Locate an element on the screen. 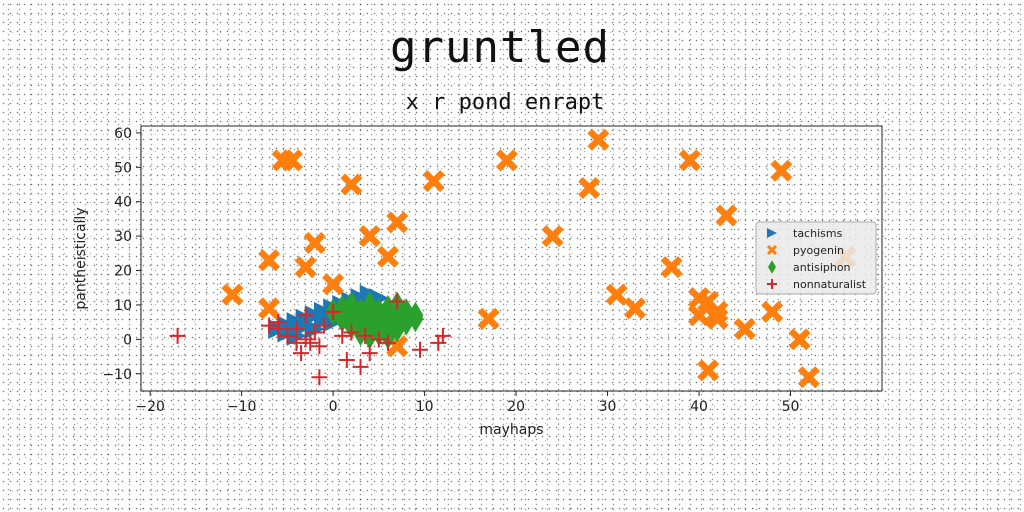 The image size is (1024, 512). y-axis-label: pantheistically is located at coordinates (81, 258).